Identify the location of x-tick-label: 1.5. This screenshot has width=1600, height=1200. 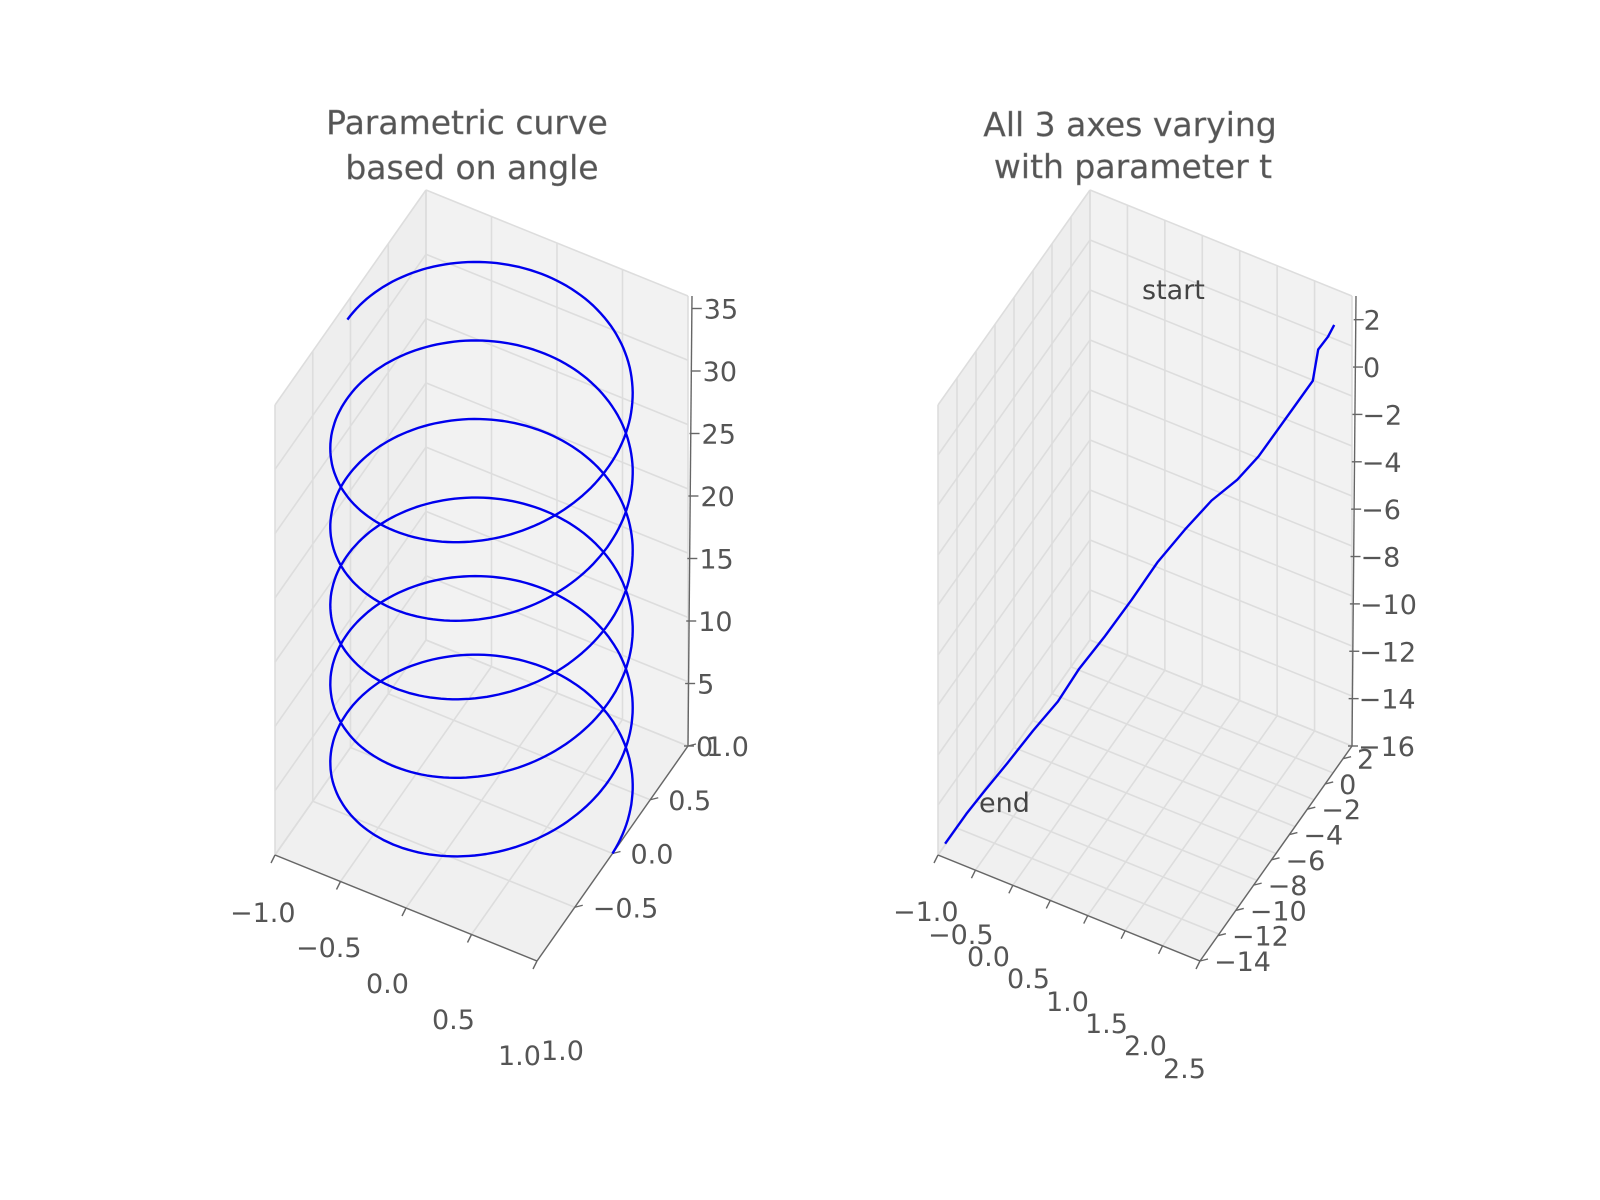
(1106, 1024).